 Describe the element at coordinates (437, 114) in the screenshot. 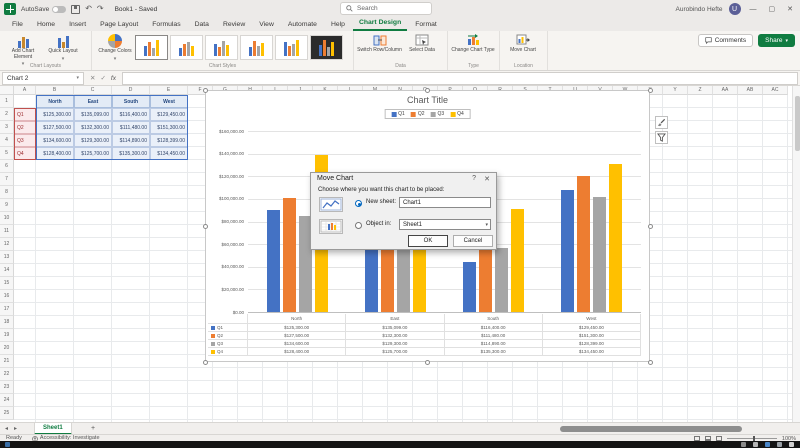

I see `legend-item-q3: Q3` at that location.